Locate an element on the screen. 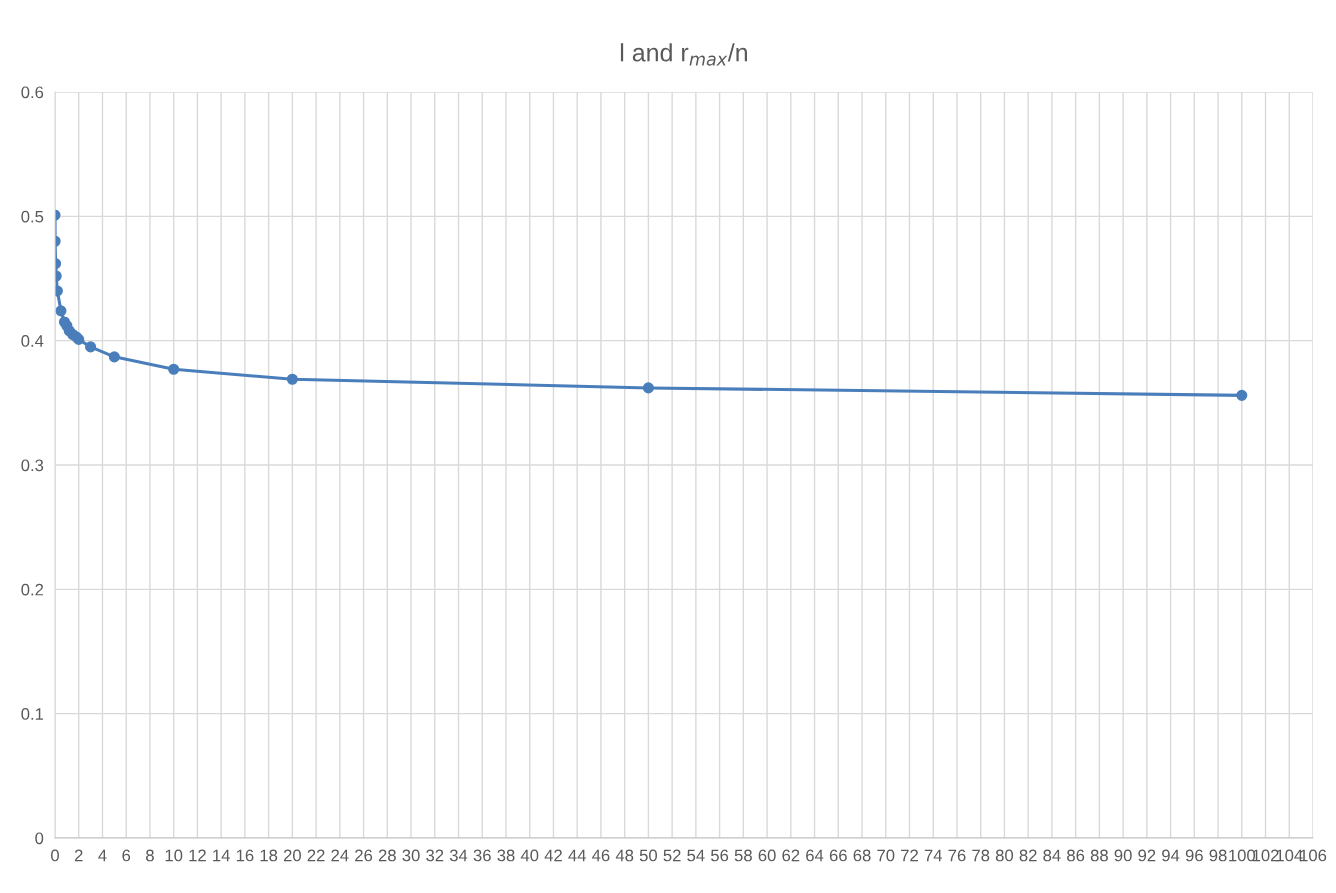 The image size is (1336, 893). x-tick-label: 32 is located at coordinates (435, 855).